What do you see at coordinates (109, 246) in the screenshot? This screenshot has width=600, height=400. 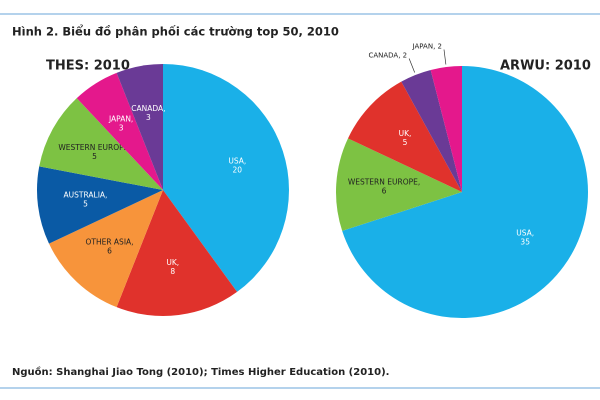 I see `data-label: OTHER ASIA, 6` at bounding box center [109, 246].